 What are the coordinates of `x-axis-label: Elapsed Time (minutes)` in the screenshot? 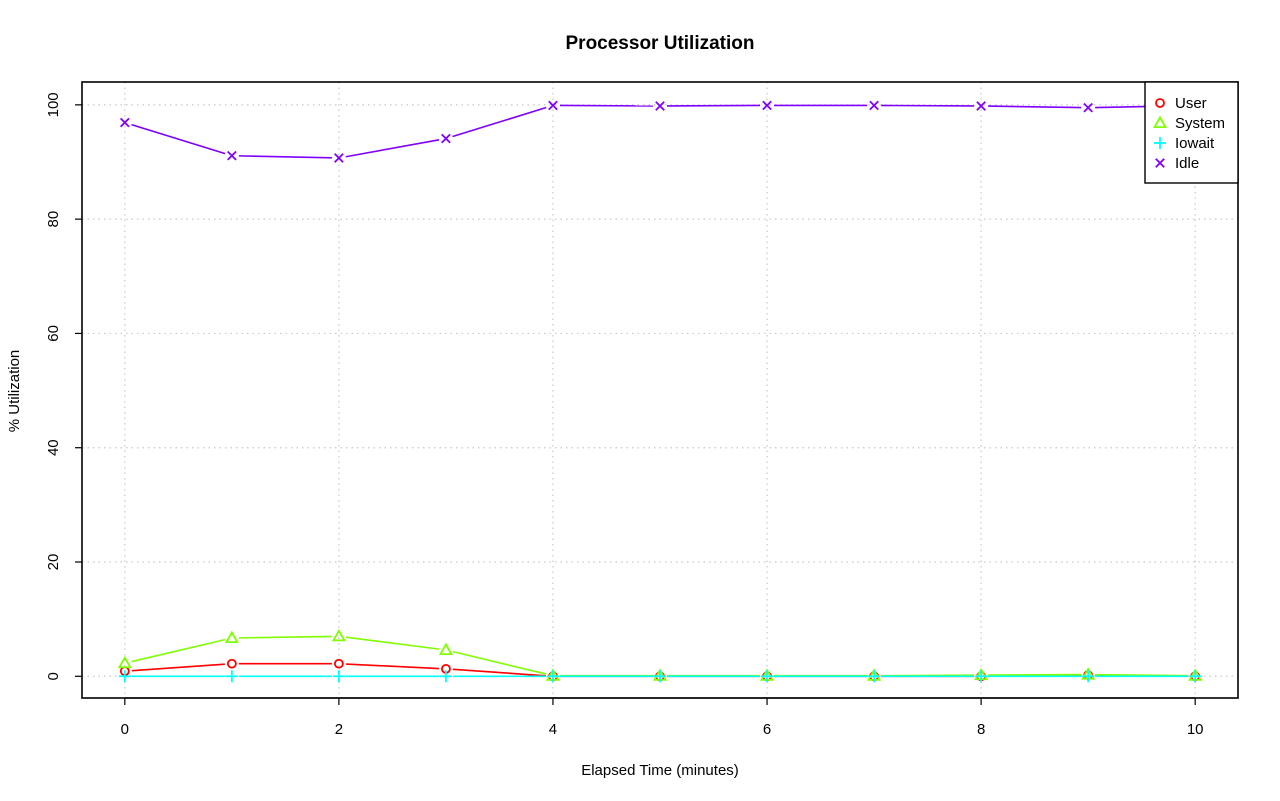 It's located at (660, 770).